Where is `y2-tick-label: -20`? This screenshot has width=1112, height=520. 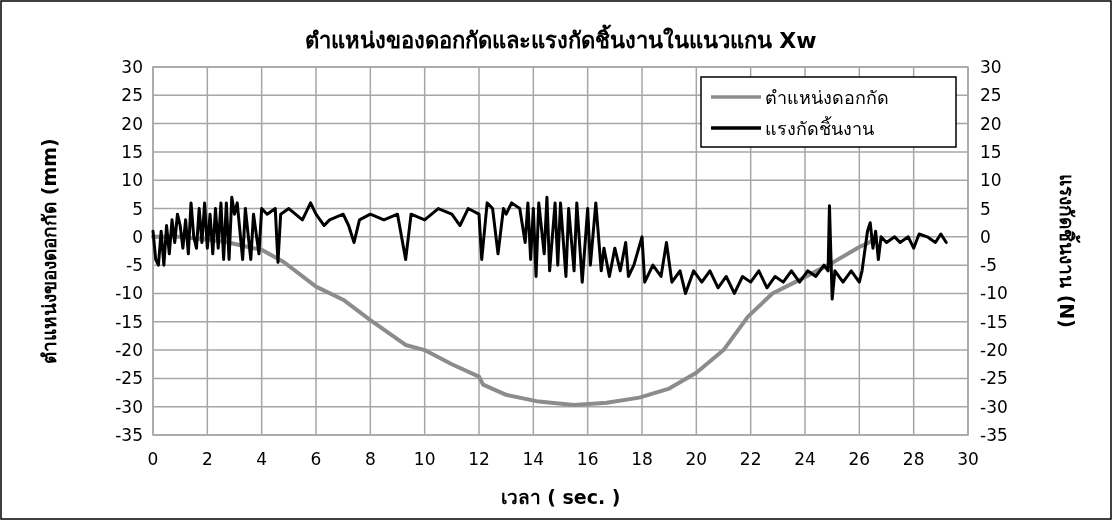 y2-tick-label: -20 is located at coordinates (994, 350).